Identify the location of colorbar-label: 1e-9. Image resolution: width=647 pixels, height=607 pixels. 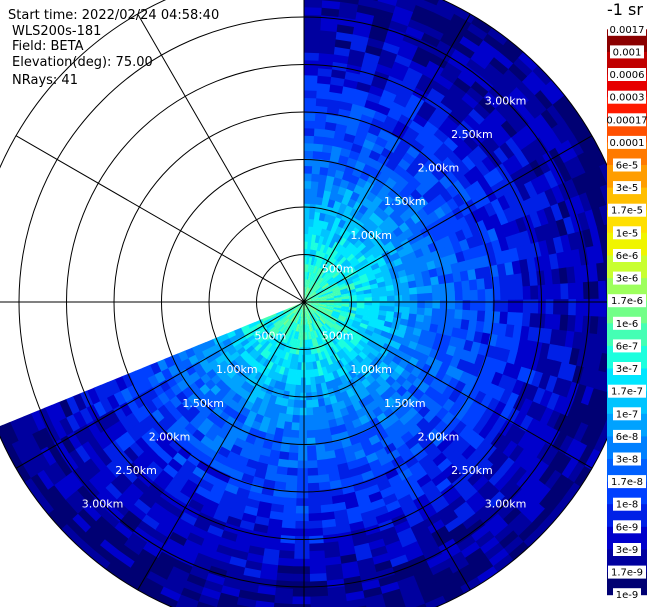
(627, 595).